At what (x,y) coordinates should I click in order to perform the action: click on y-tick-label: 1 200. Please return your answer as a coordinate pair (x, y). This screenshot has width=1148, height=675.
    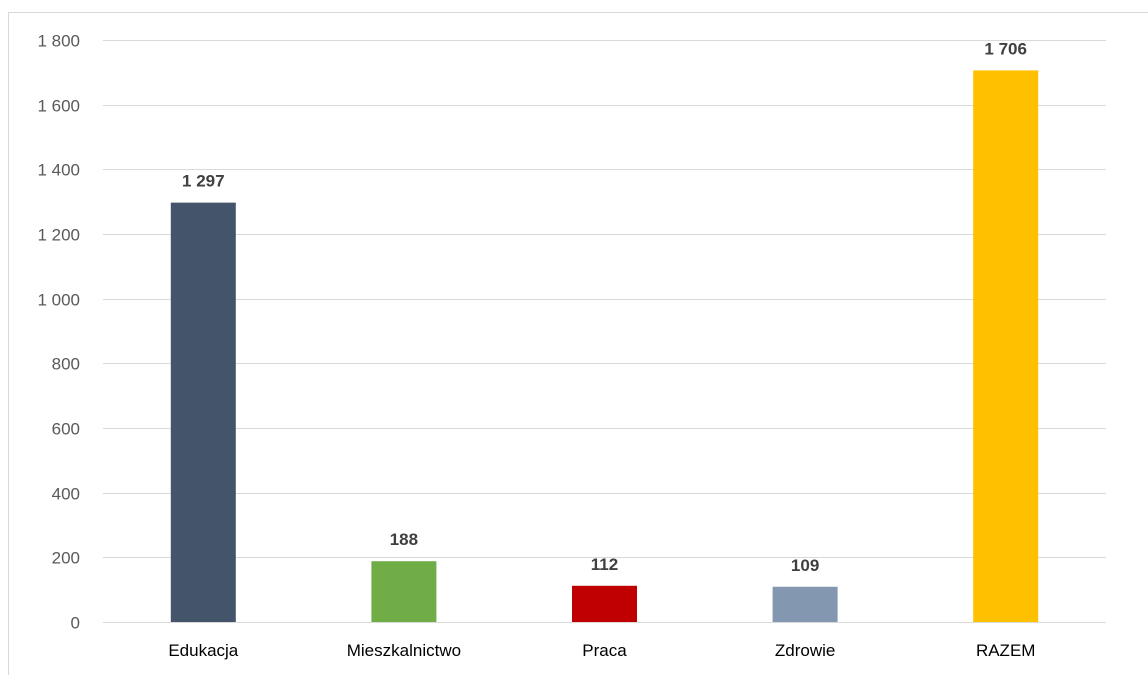
    Looking at the image, I should click on (58, 235).